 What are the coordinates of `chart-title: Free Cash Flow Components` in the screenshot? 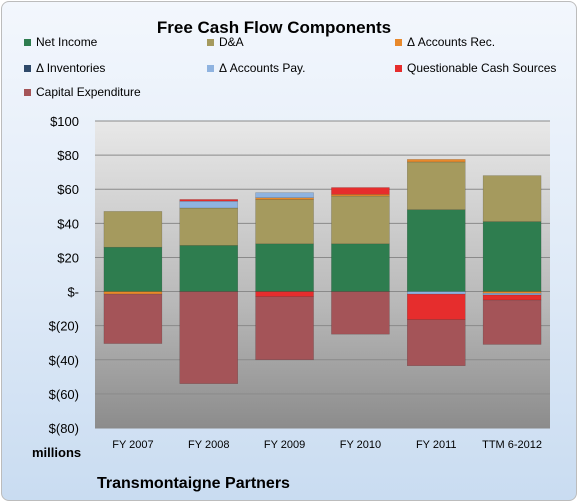 It's located at (274, 27).